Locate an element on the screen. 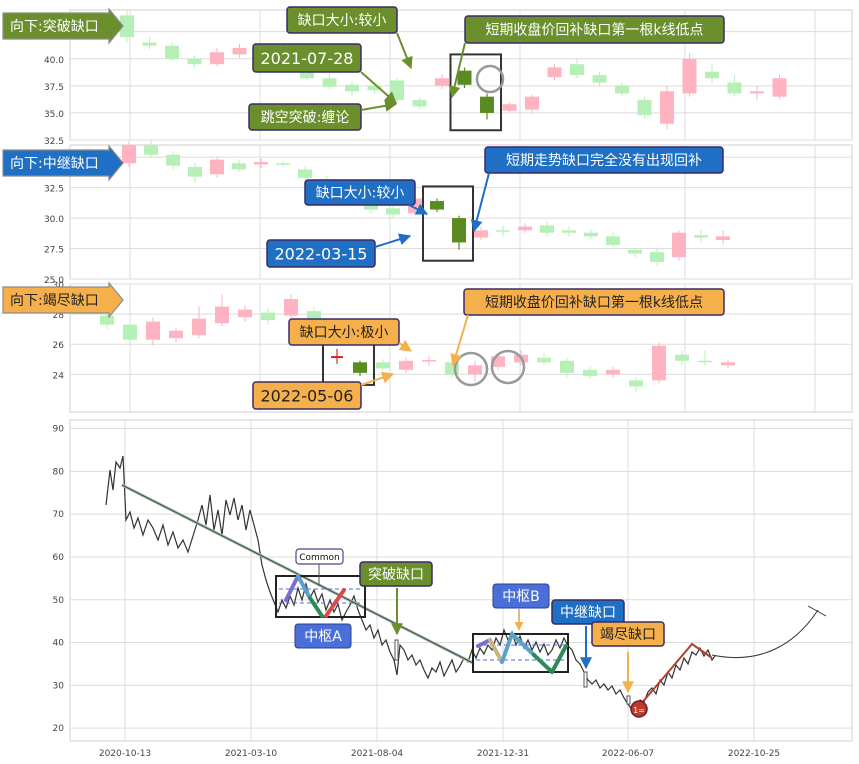 This screenshot has height=764, width=859. panel1-ytick-label: 35.0 is located at coordinates (54, 115).